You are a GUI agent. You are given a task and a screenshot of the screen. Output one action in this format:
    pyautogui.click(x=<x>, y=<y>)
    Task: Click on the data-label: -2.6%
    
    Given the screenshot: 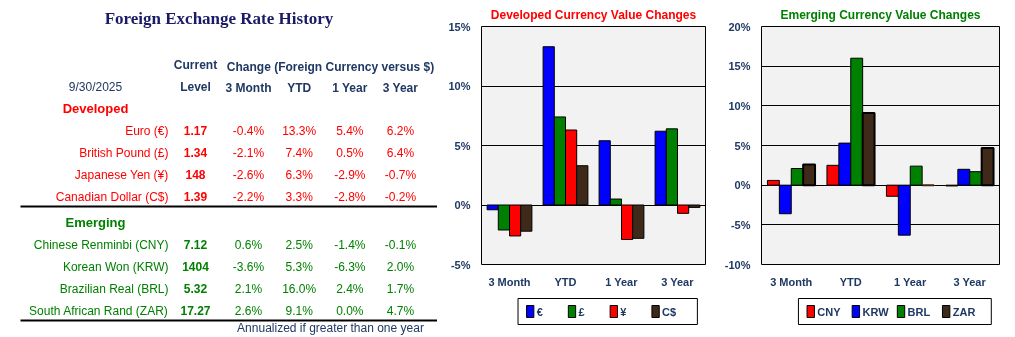 What is the action you would take?
    pyautogui.click(x=248, y=174)
    